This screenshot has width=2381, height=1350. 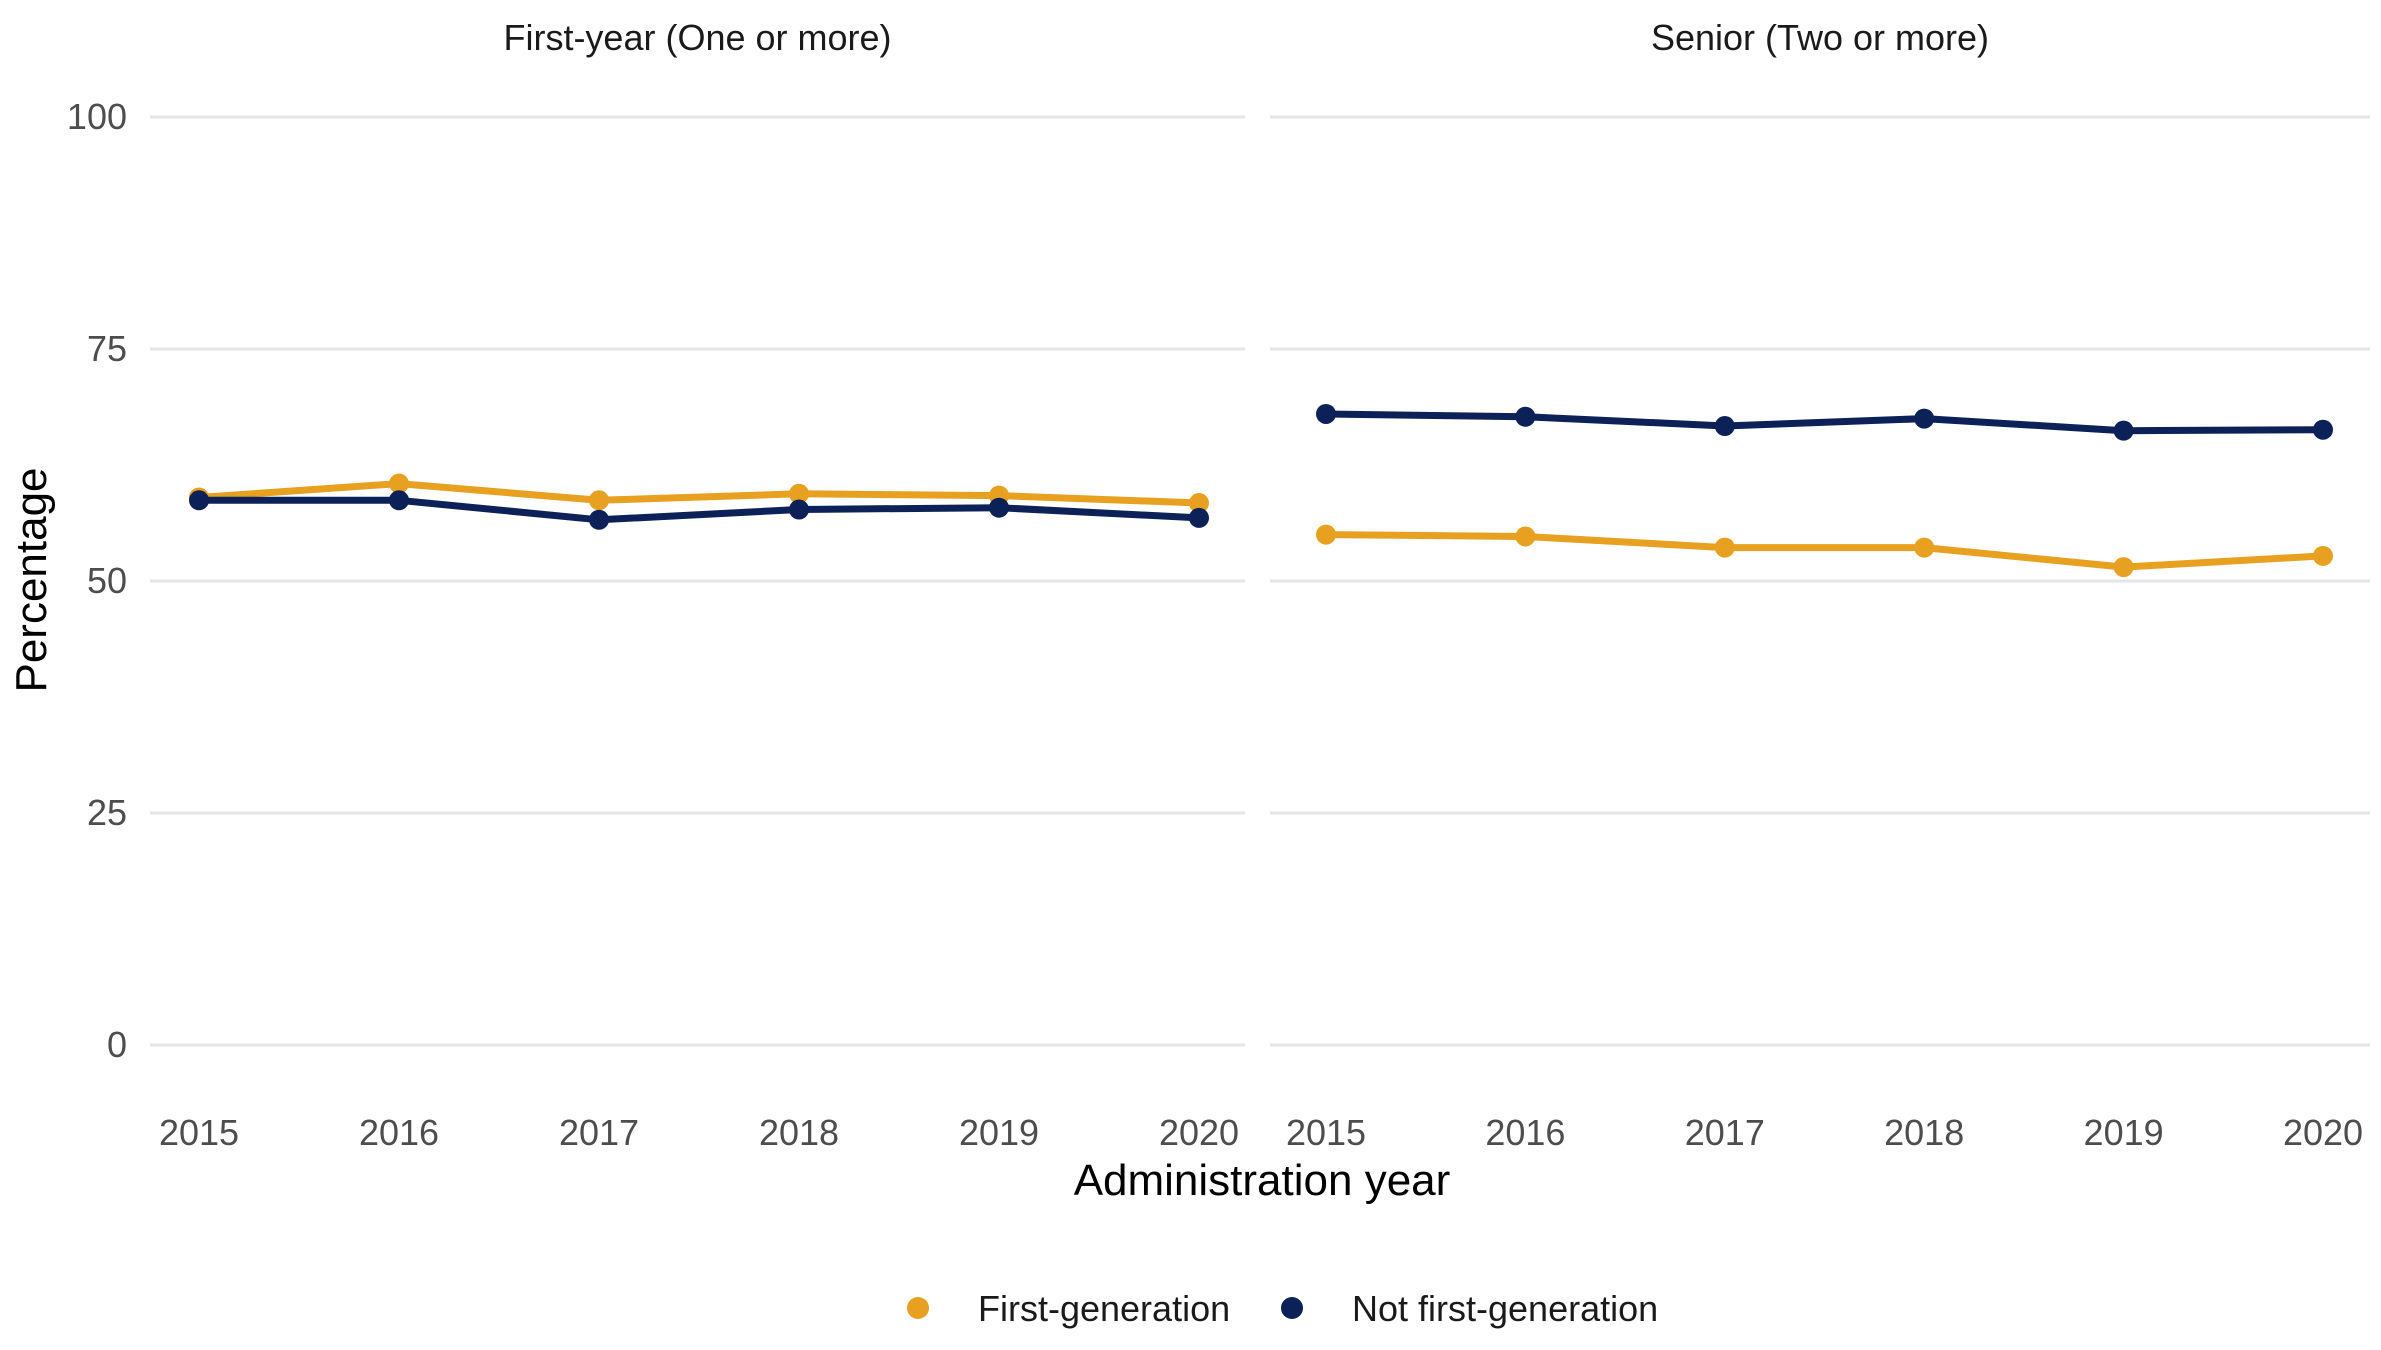 I want to click on legend-label: Not first-generation, so click(x=1505, y=1308).